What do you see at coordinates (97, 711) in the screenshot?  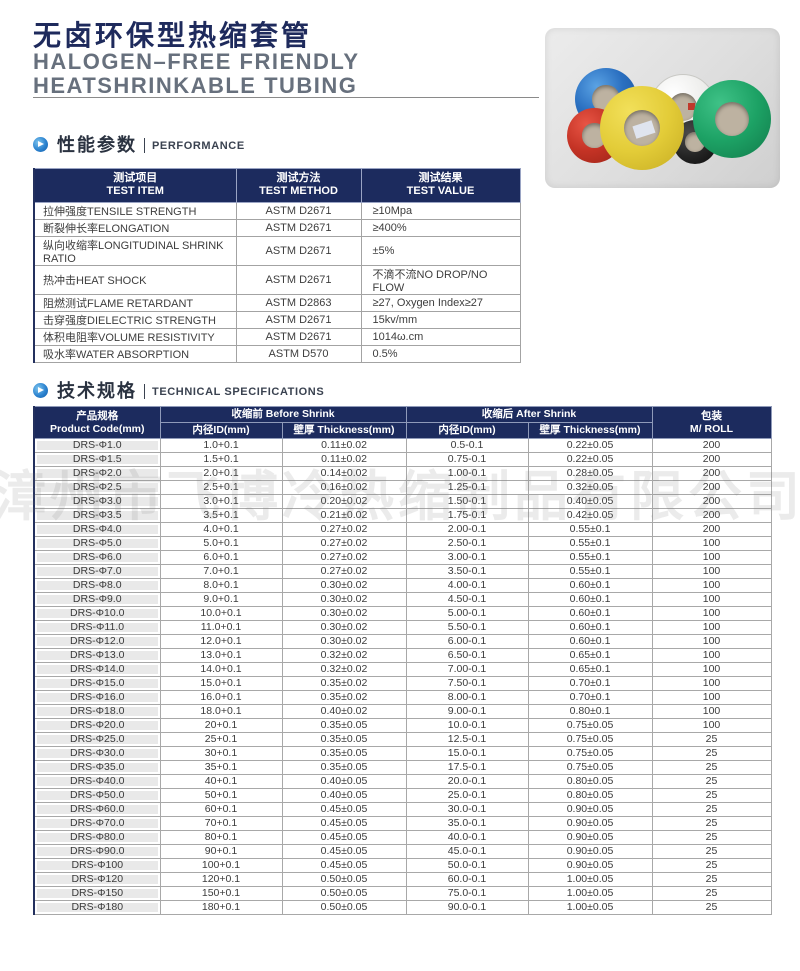 I see `product-code-cell: DRS-Φ18.0` at bounding box center [97, 711].